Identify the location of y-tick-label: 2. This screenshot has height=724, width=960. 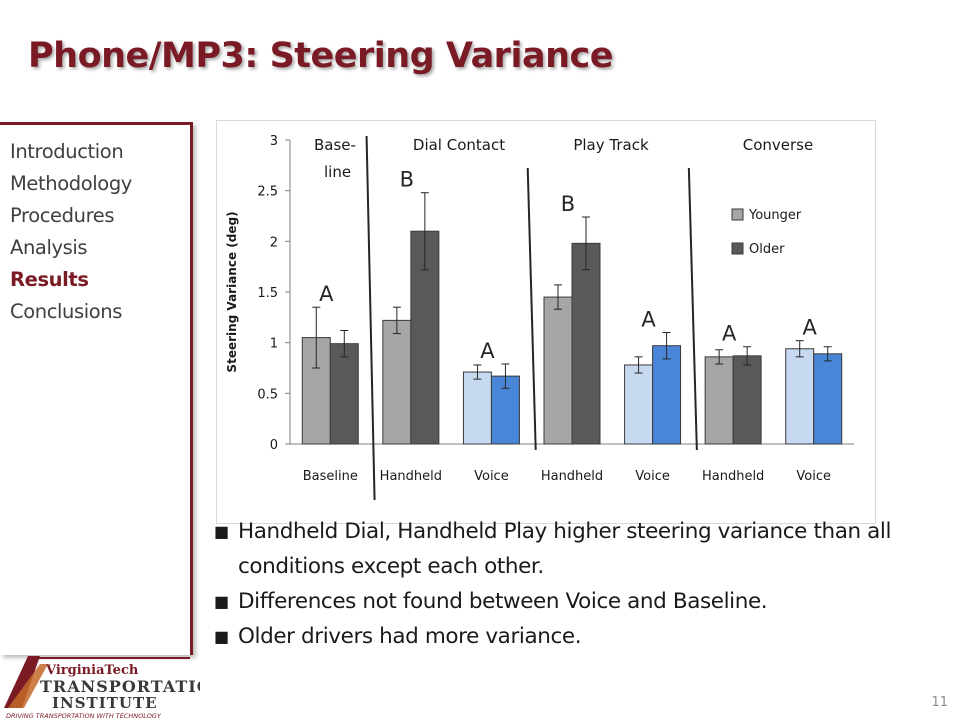
(274, 242).